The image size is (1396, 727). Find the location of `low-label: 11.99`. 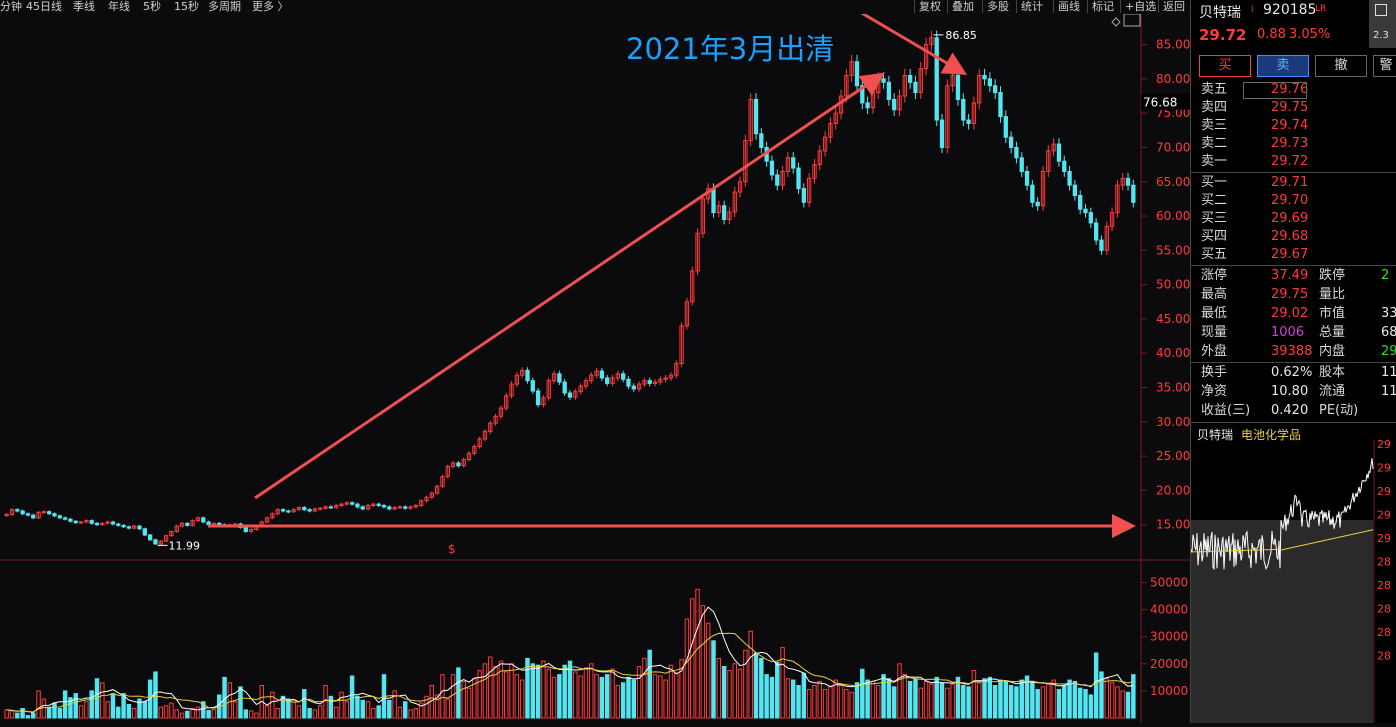

low-label: 11.99 is located at coordinates (184, 545).